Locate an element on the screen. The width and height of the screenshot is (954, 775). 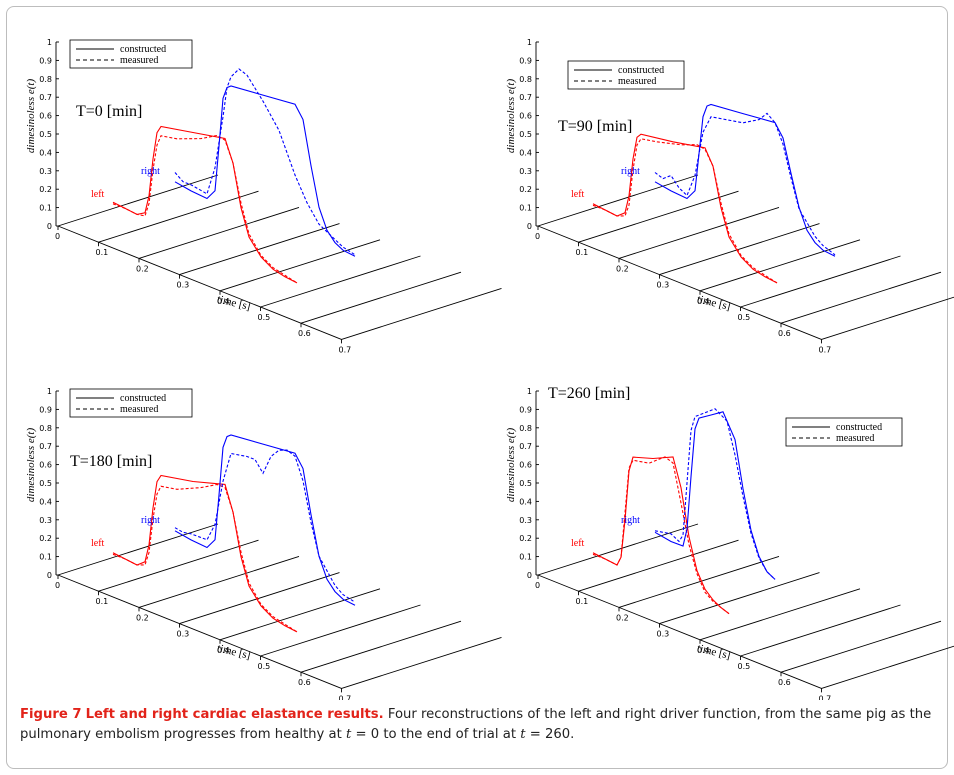
panel-title: T=90 [min] is located at coordinates (595, 126).